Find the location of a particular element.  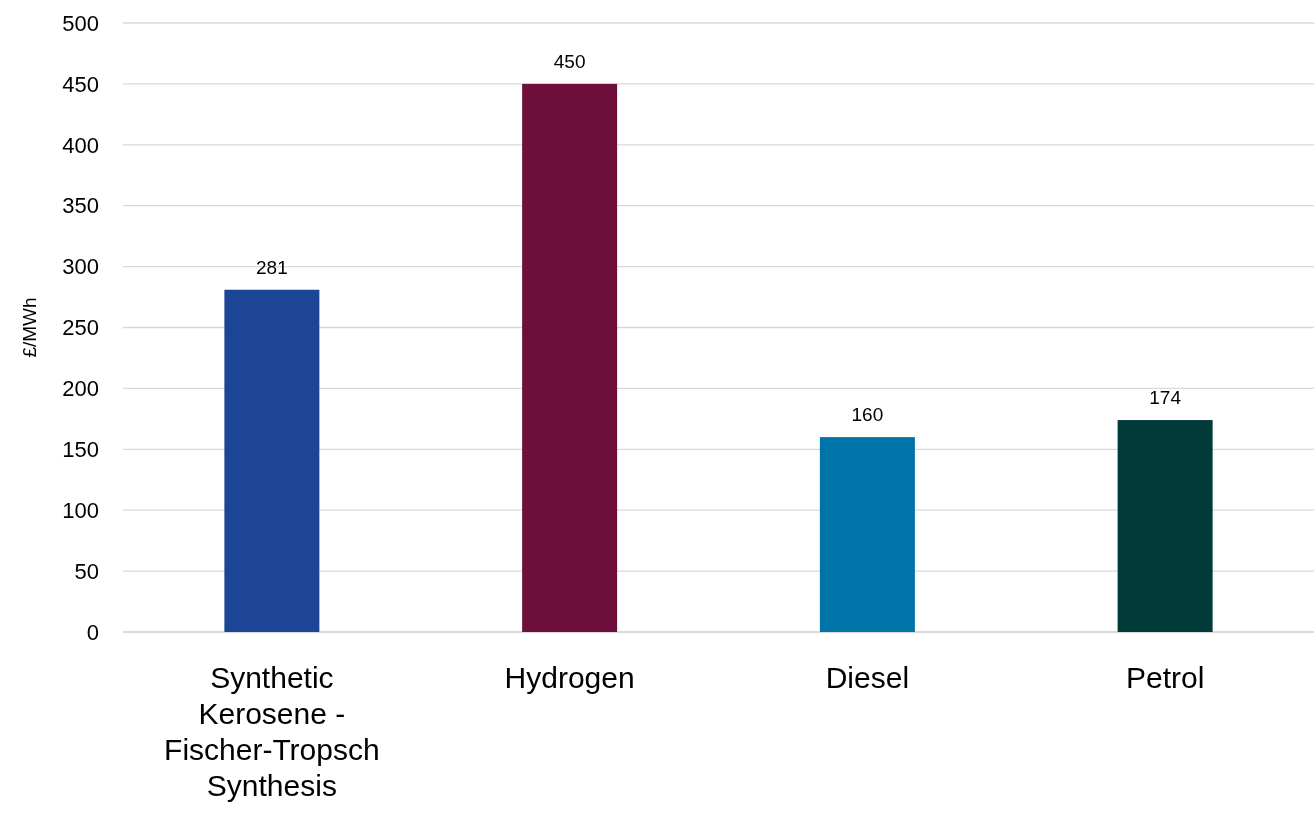

x-tick-label: Diesel is located at coordinates (867, 677).